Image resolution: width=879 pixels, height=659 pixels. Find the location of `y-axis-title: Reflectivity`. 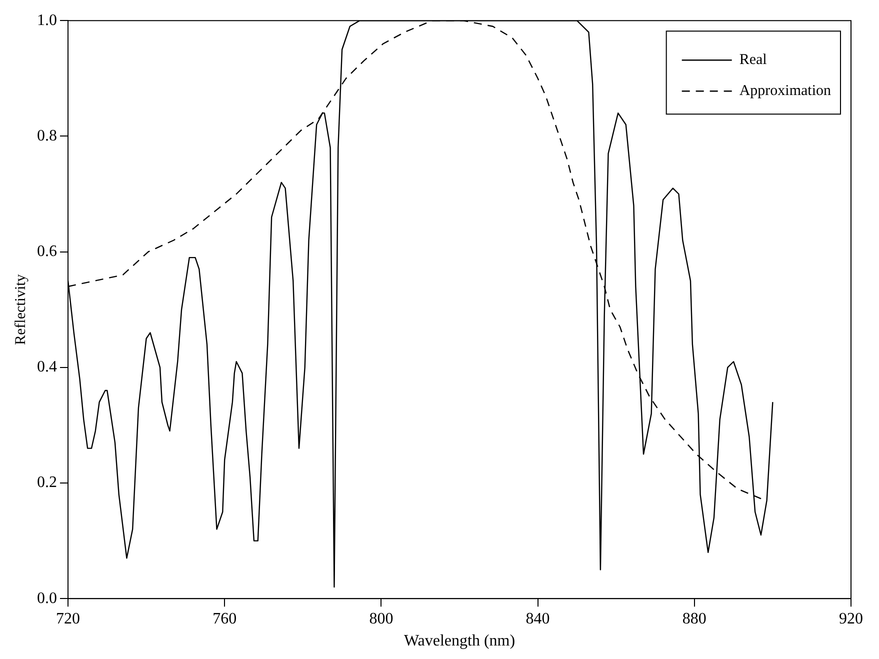

y-axis-title: Reflectivity is located at coordinates (20, 310).